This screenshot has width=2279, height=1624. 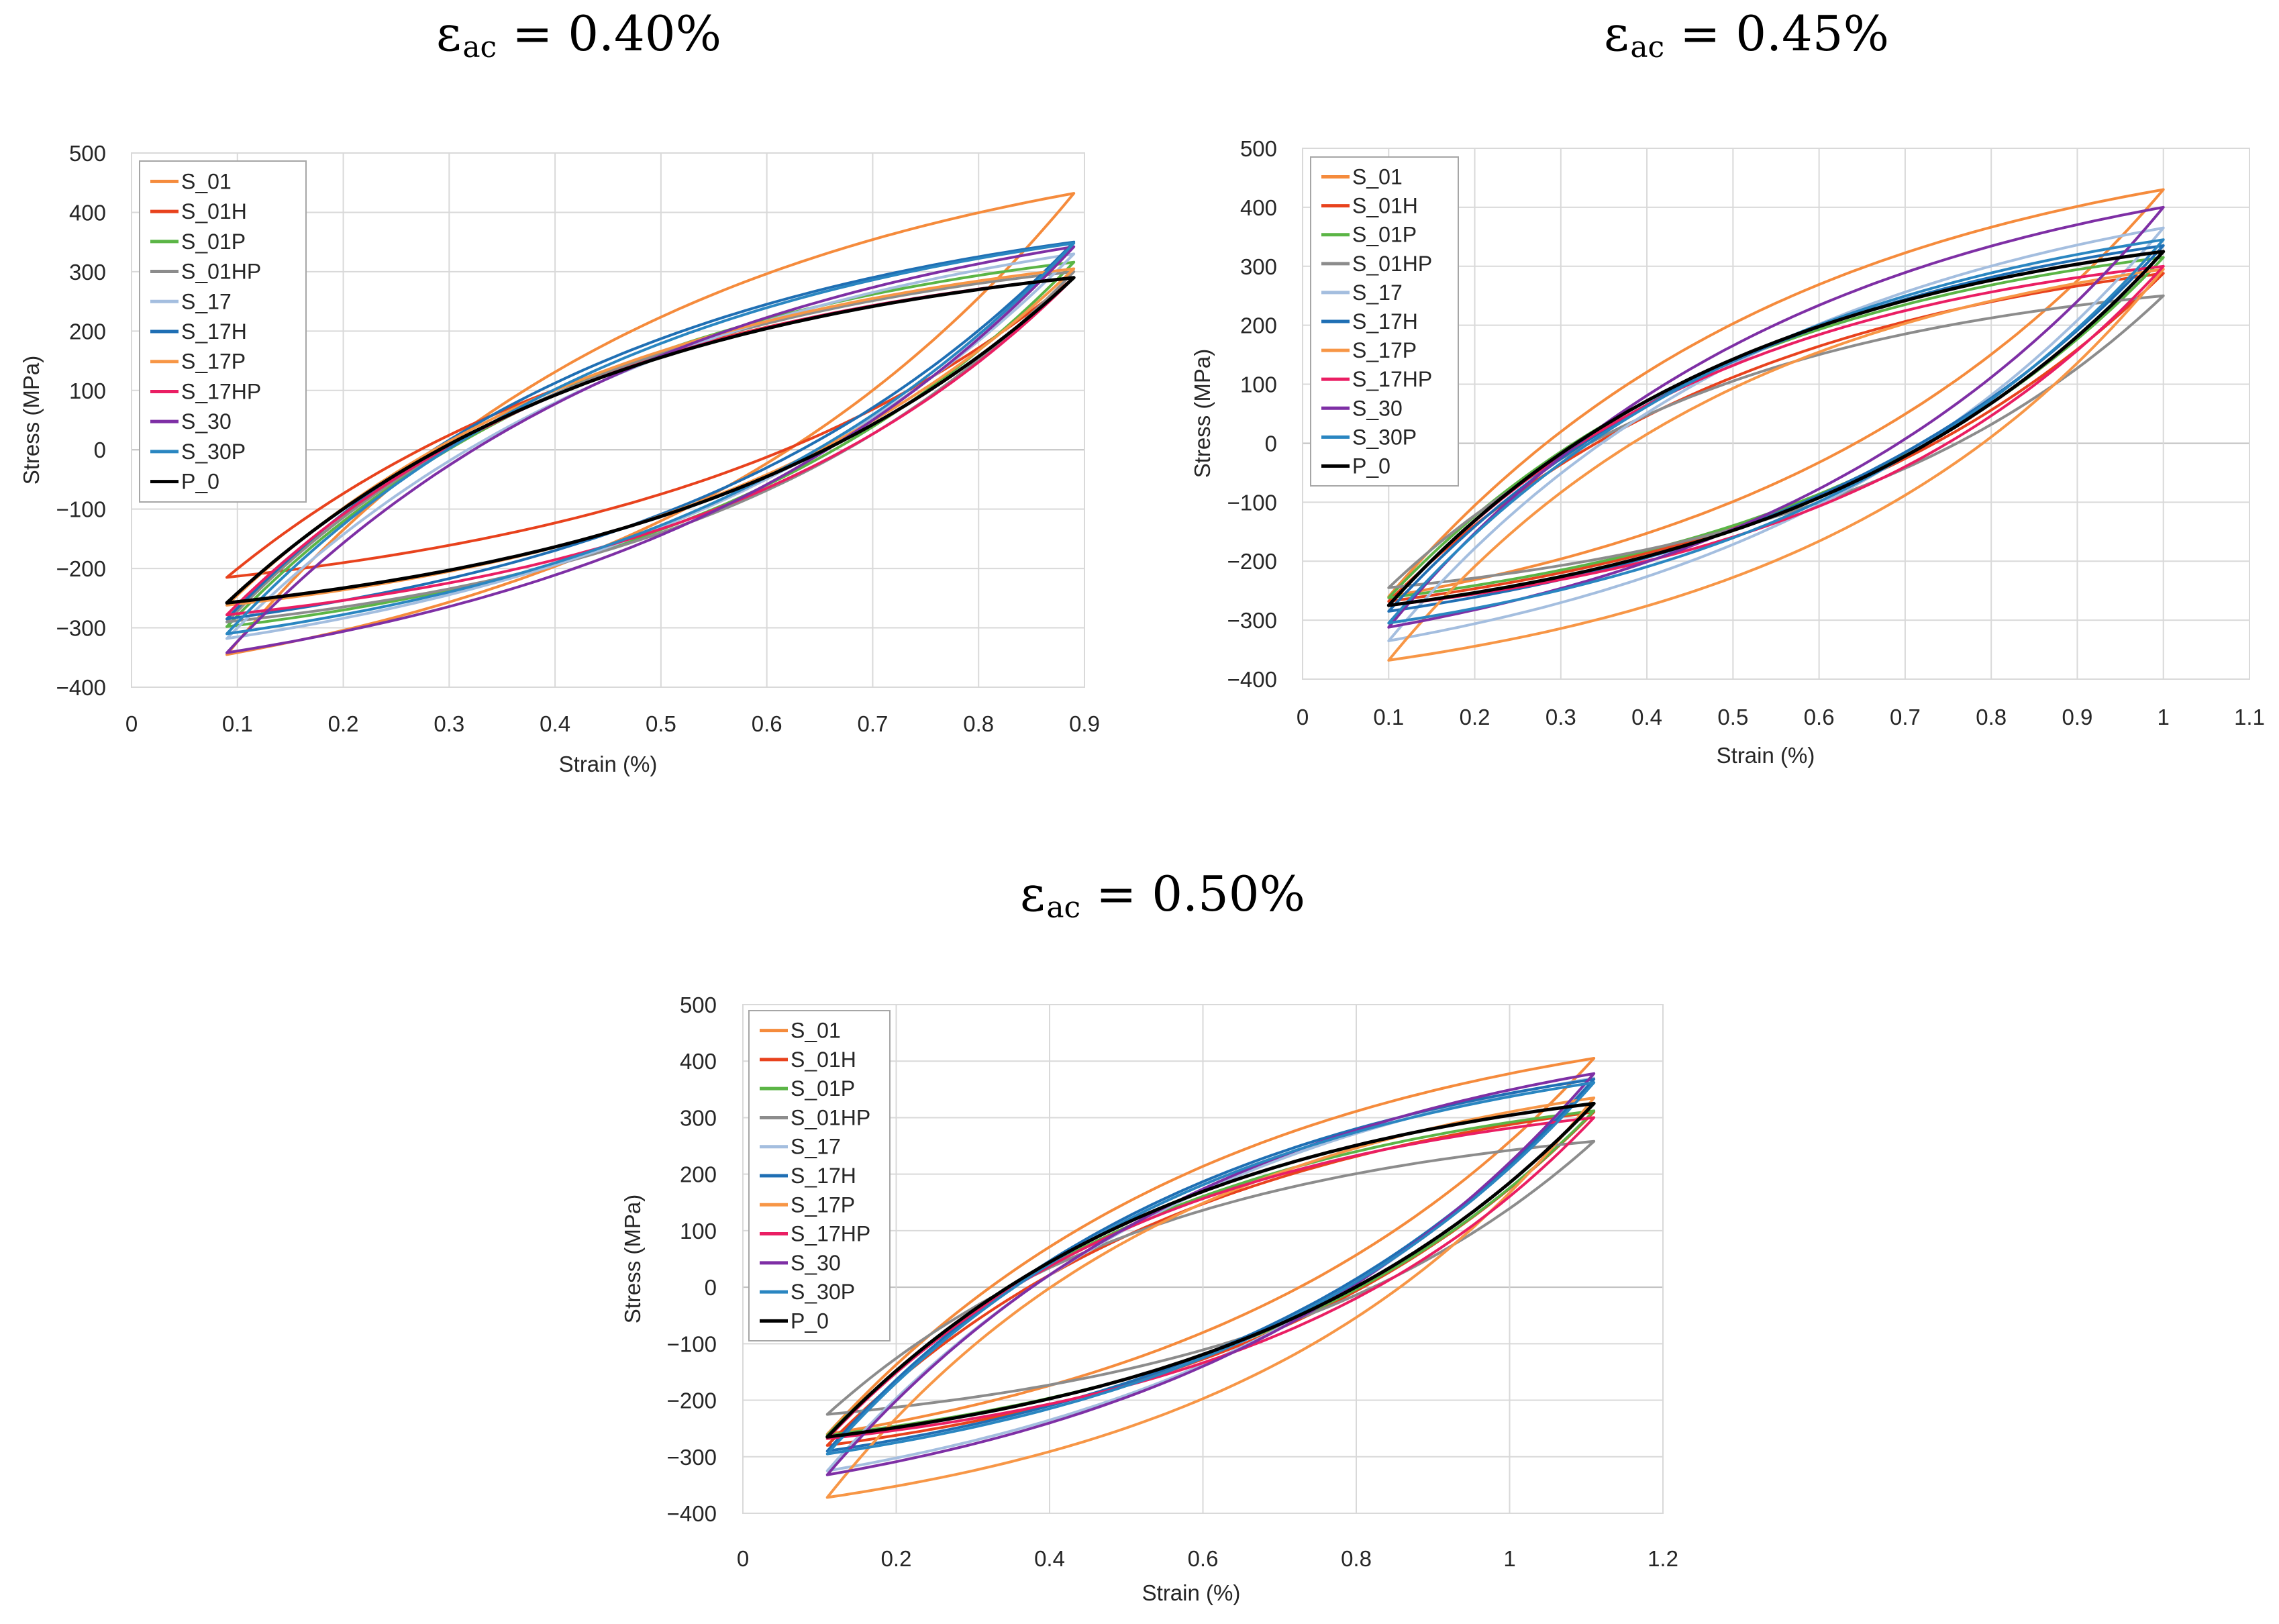 I want to click on chart-1-legend-label: S_01P, so click(x=213, y=242).